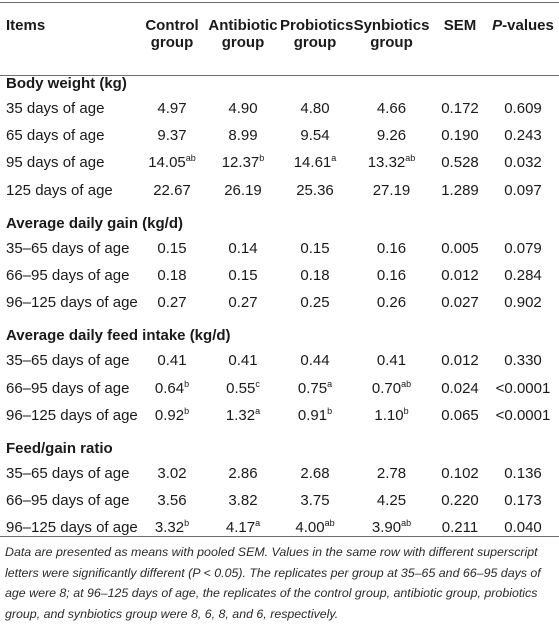  Describe the element at coordinates (528, 25) in the screenshot. I see `header-p-rest: -values` at that location.